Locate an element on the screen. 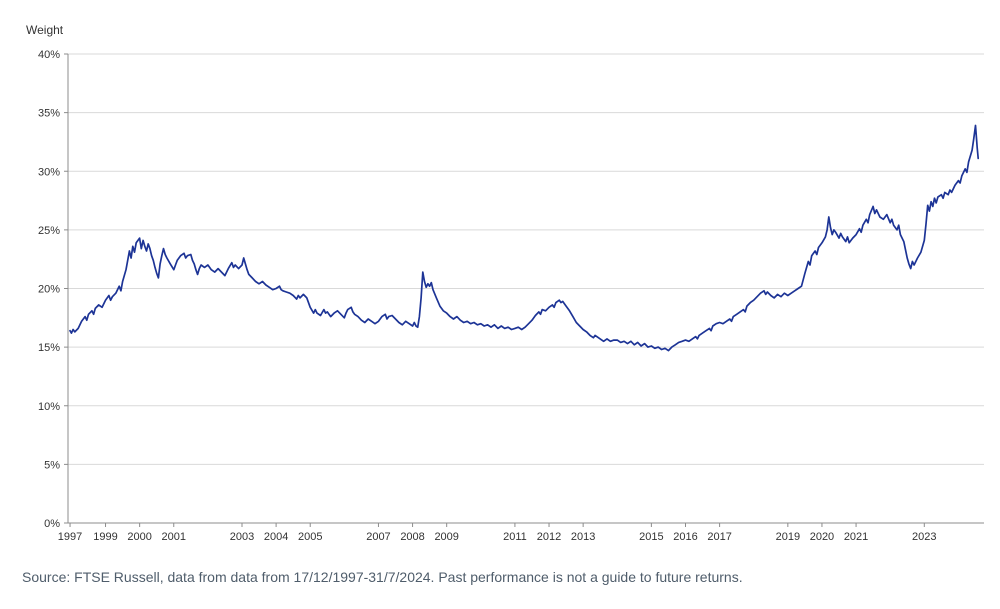 Image resolution: width=1000 pixels, height=609 pixels. x-tick-label: 2021 is located at coordinates (856, 537).